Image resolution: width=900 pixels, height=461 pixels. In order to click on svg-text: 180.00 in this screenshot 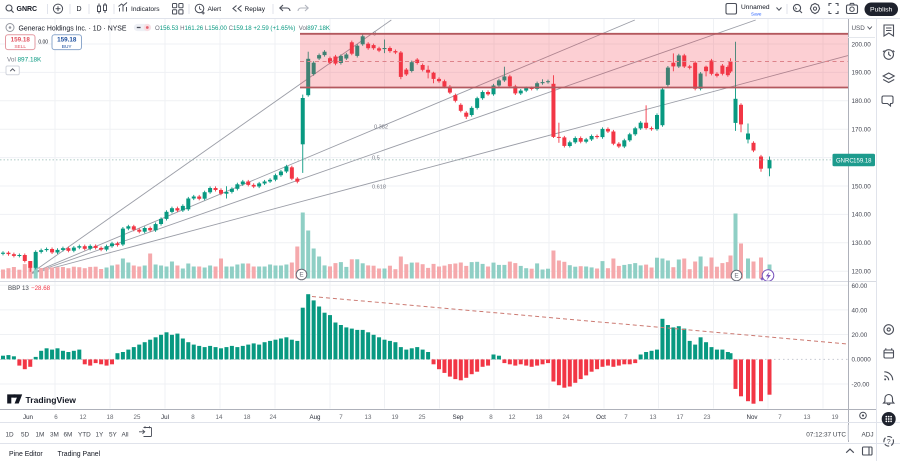, I will do `click(862, 101)`.